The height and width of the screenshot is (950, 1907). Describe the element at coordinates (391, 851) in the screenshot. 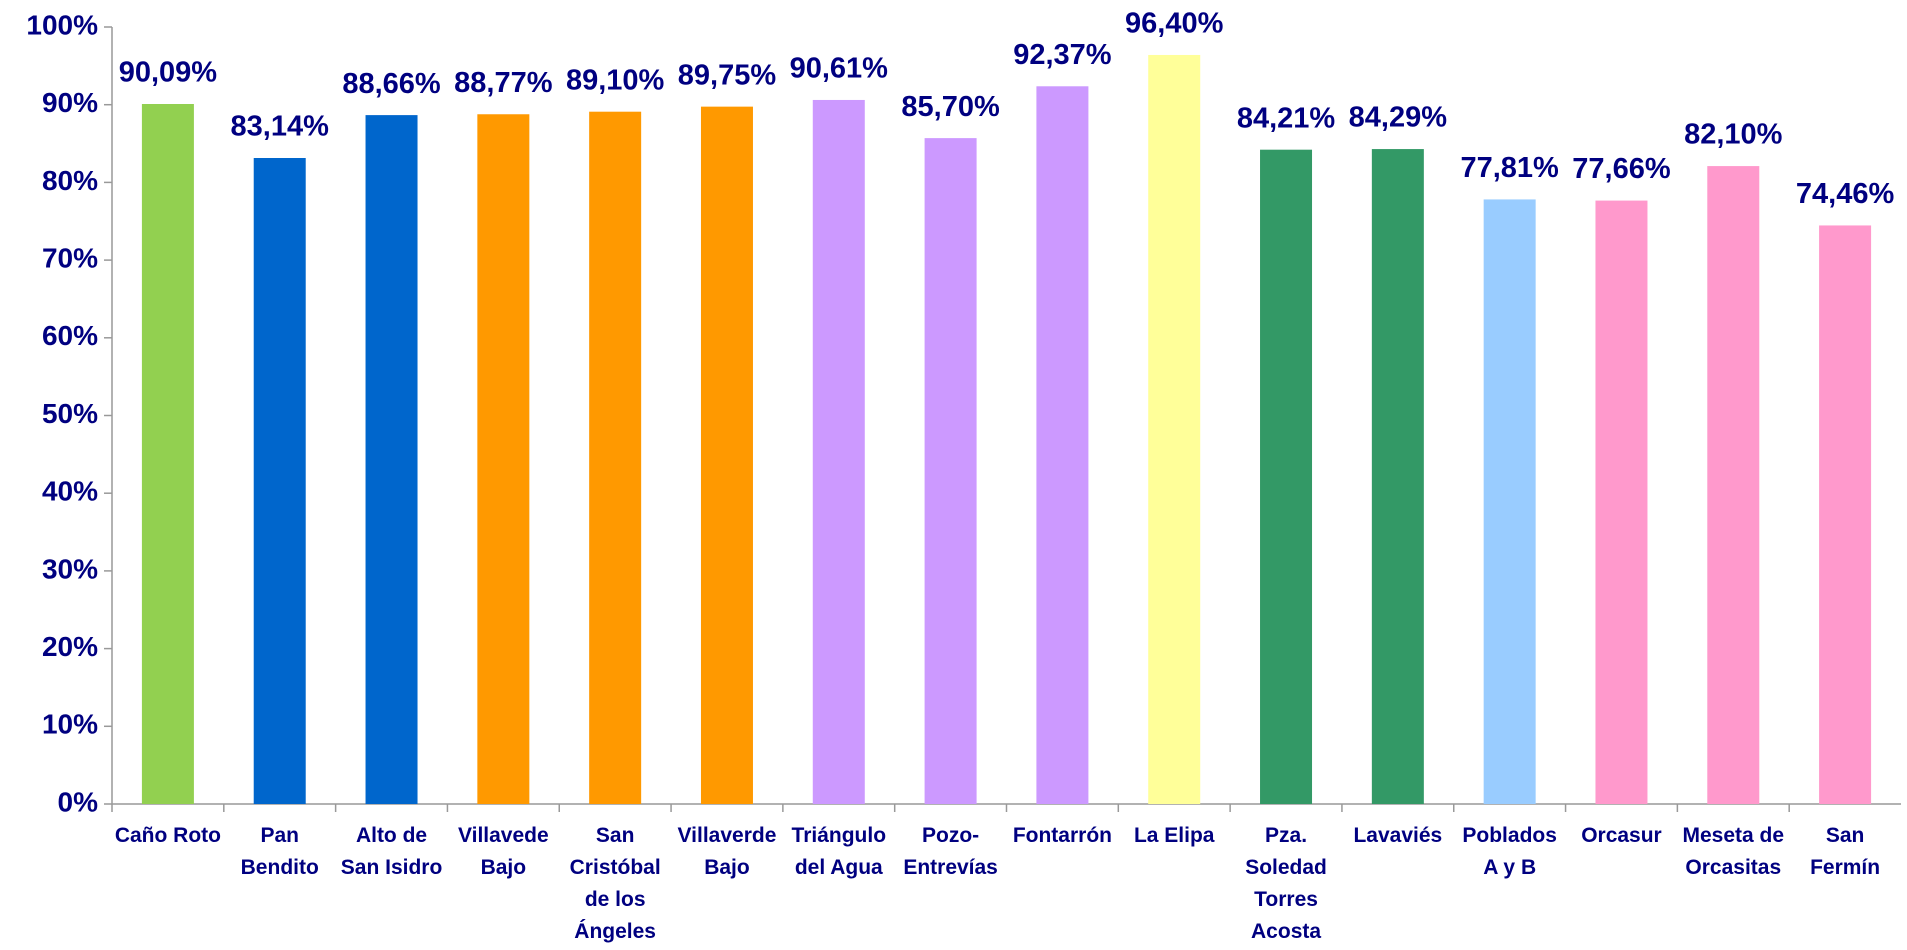

I see `x-tick-label: Alto de San Isidro` at that location.